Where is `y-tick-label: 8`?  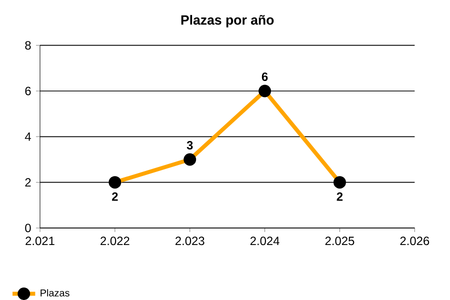
y-tick-label: 8 is located at coordinates (28, 45).